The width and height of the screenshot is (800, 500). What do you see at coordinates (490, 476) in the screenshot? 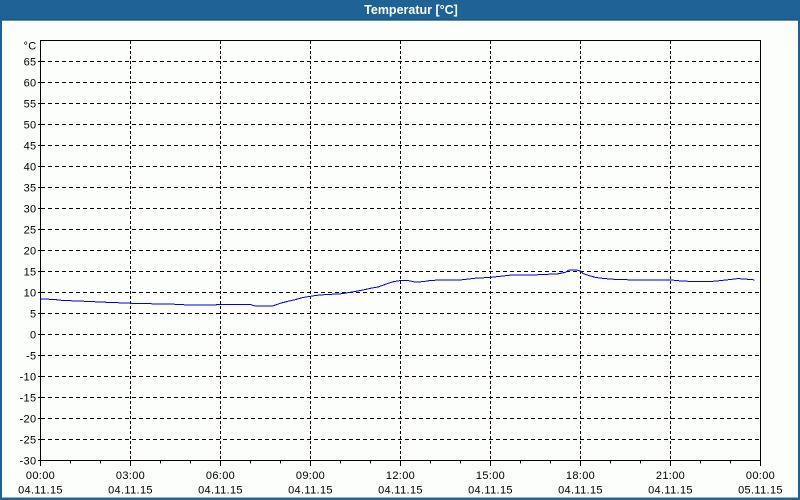
I see `svg-text: 15:00` at bounding box center [490, 476].